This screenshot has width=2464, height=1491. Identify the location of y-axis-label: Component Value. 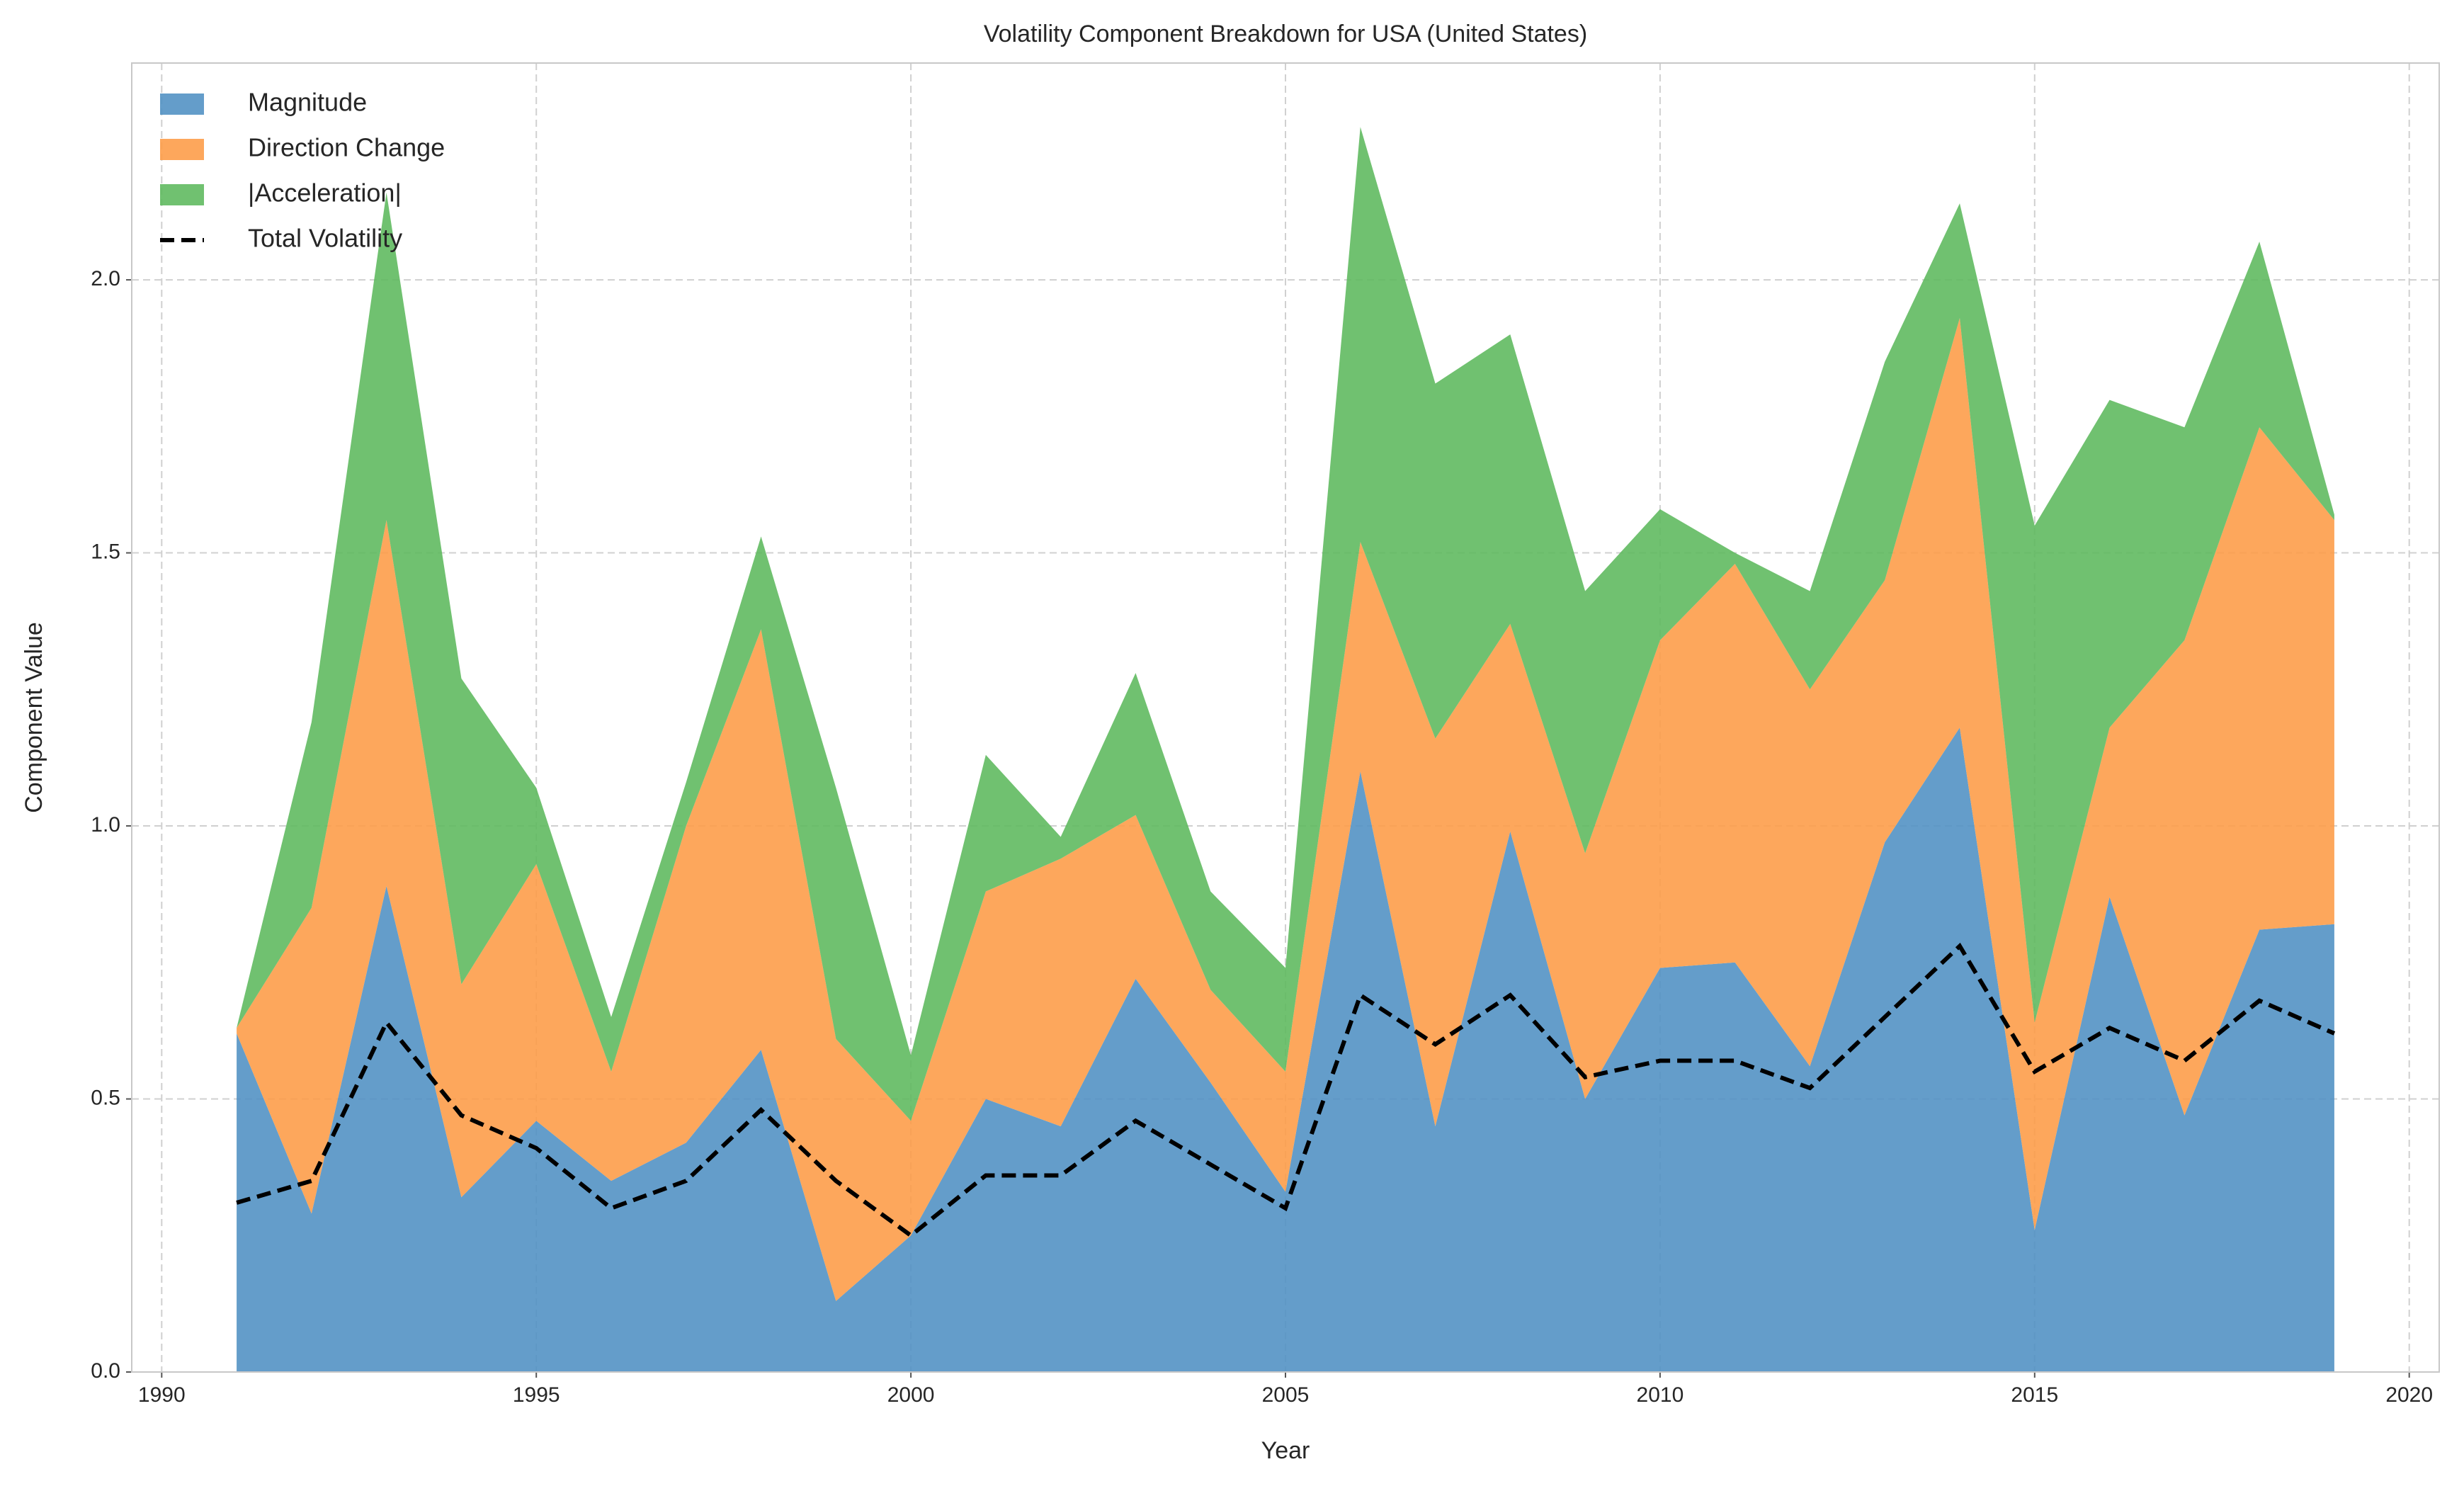
(34, 718).